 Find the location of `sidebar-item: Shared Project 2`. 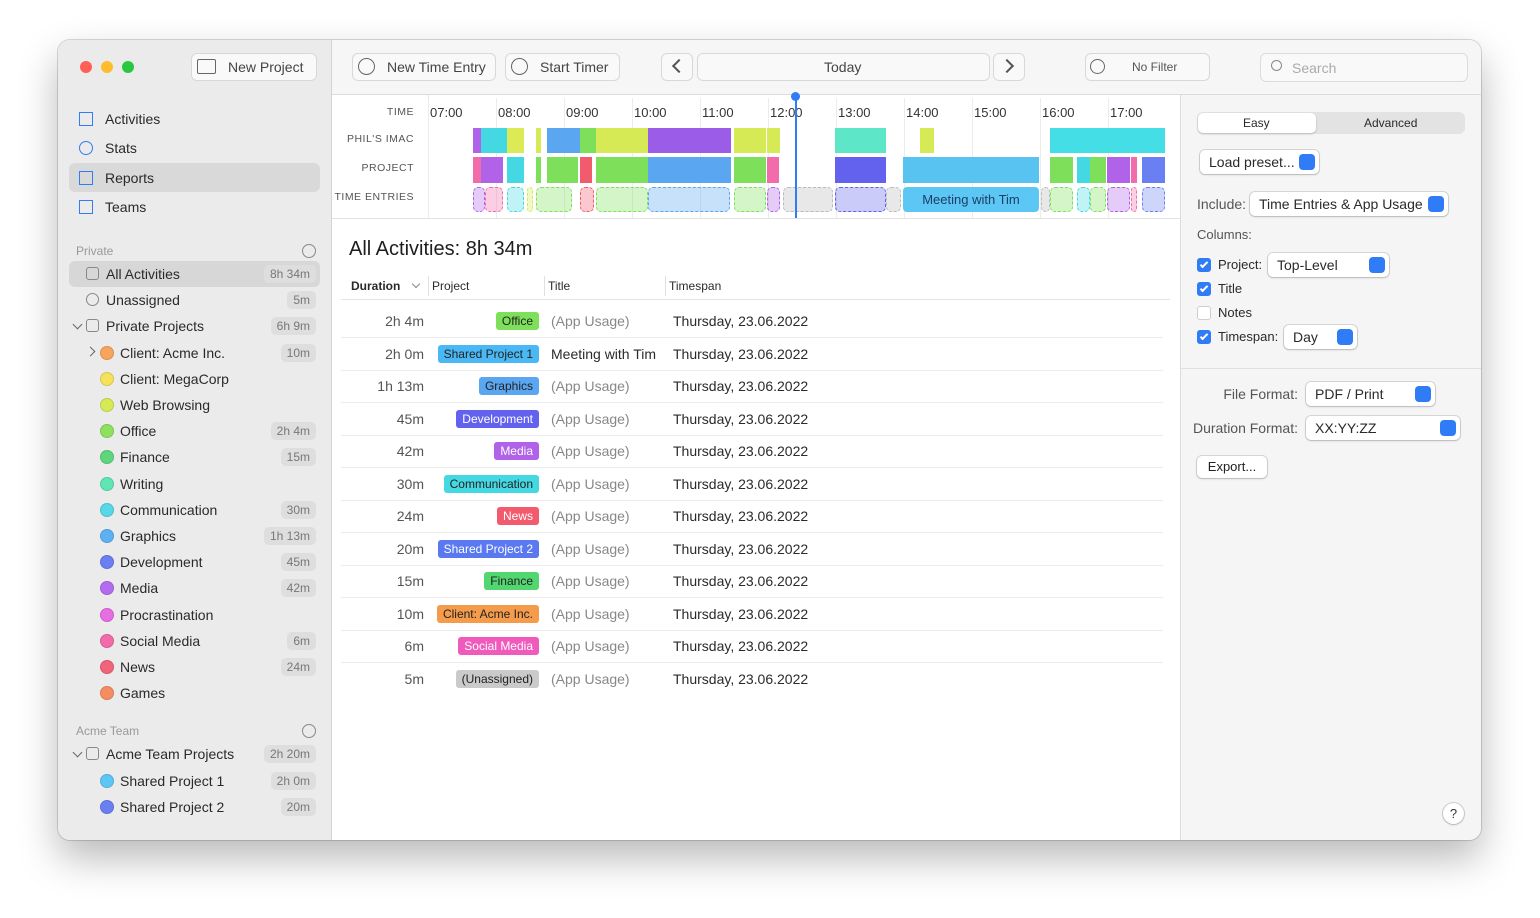

sidebar-item: Shared Project 2 is located at coordinates (172, 806).